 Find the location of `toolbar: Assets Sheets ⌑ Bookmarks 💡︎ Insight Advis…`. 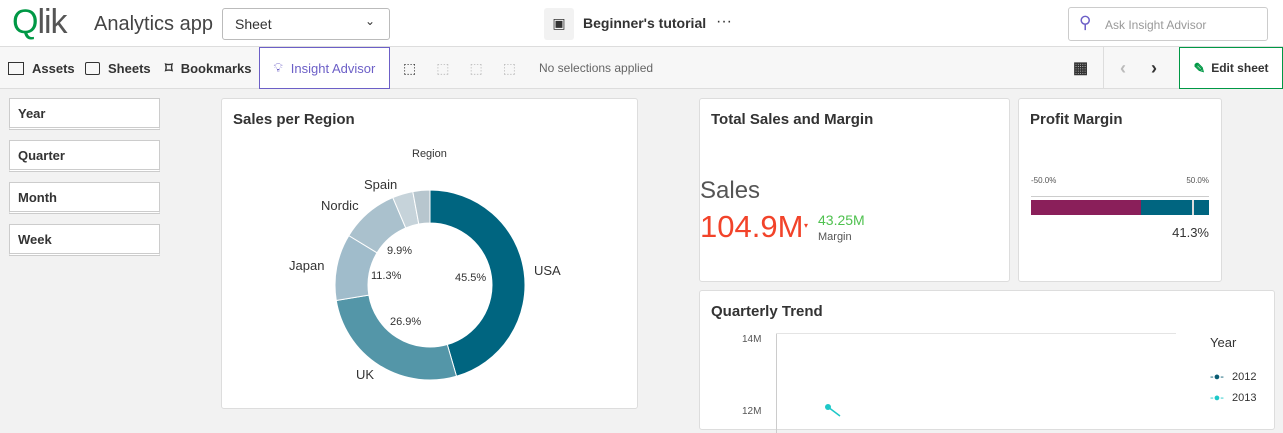

toolbar: Assets Sheets ⌑ Bookmarks 💡︎ Insight Advis… is located at coordinates (641, 68).